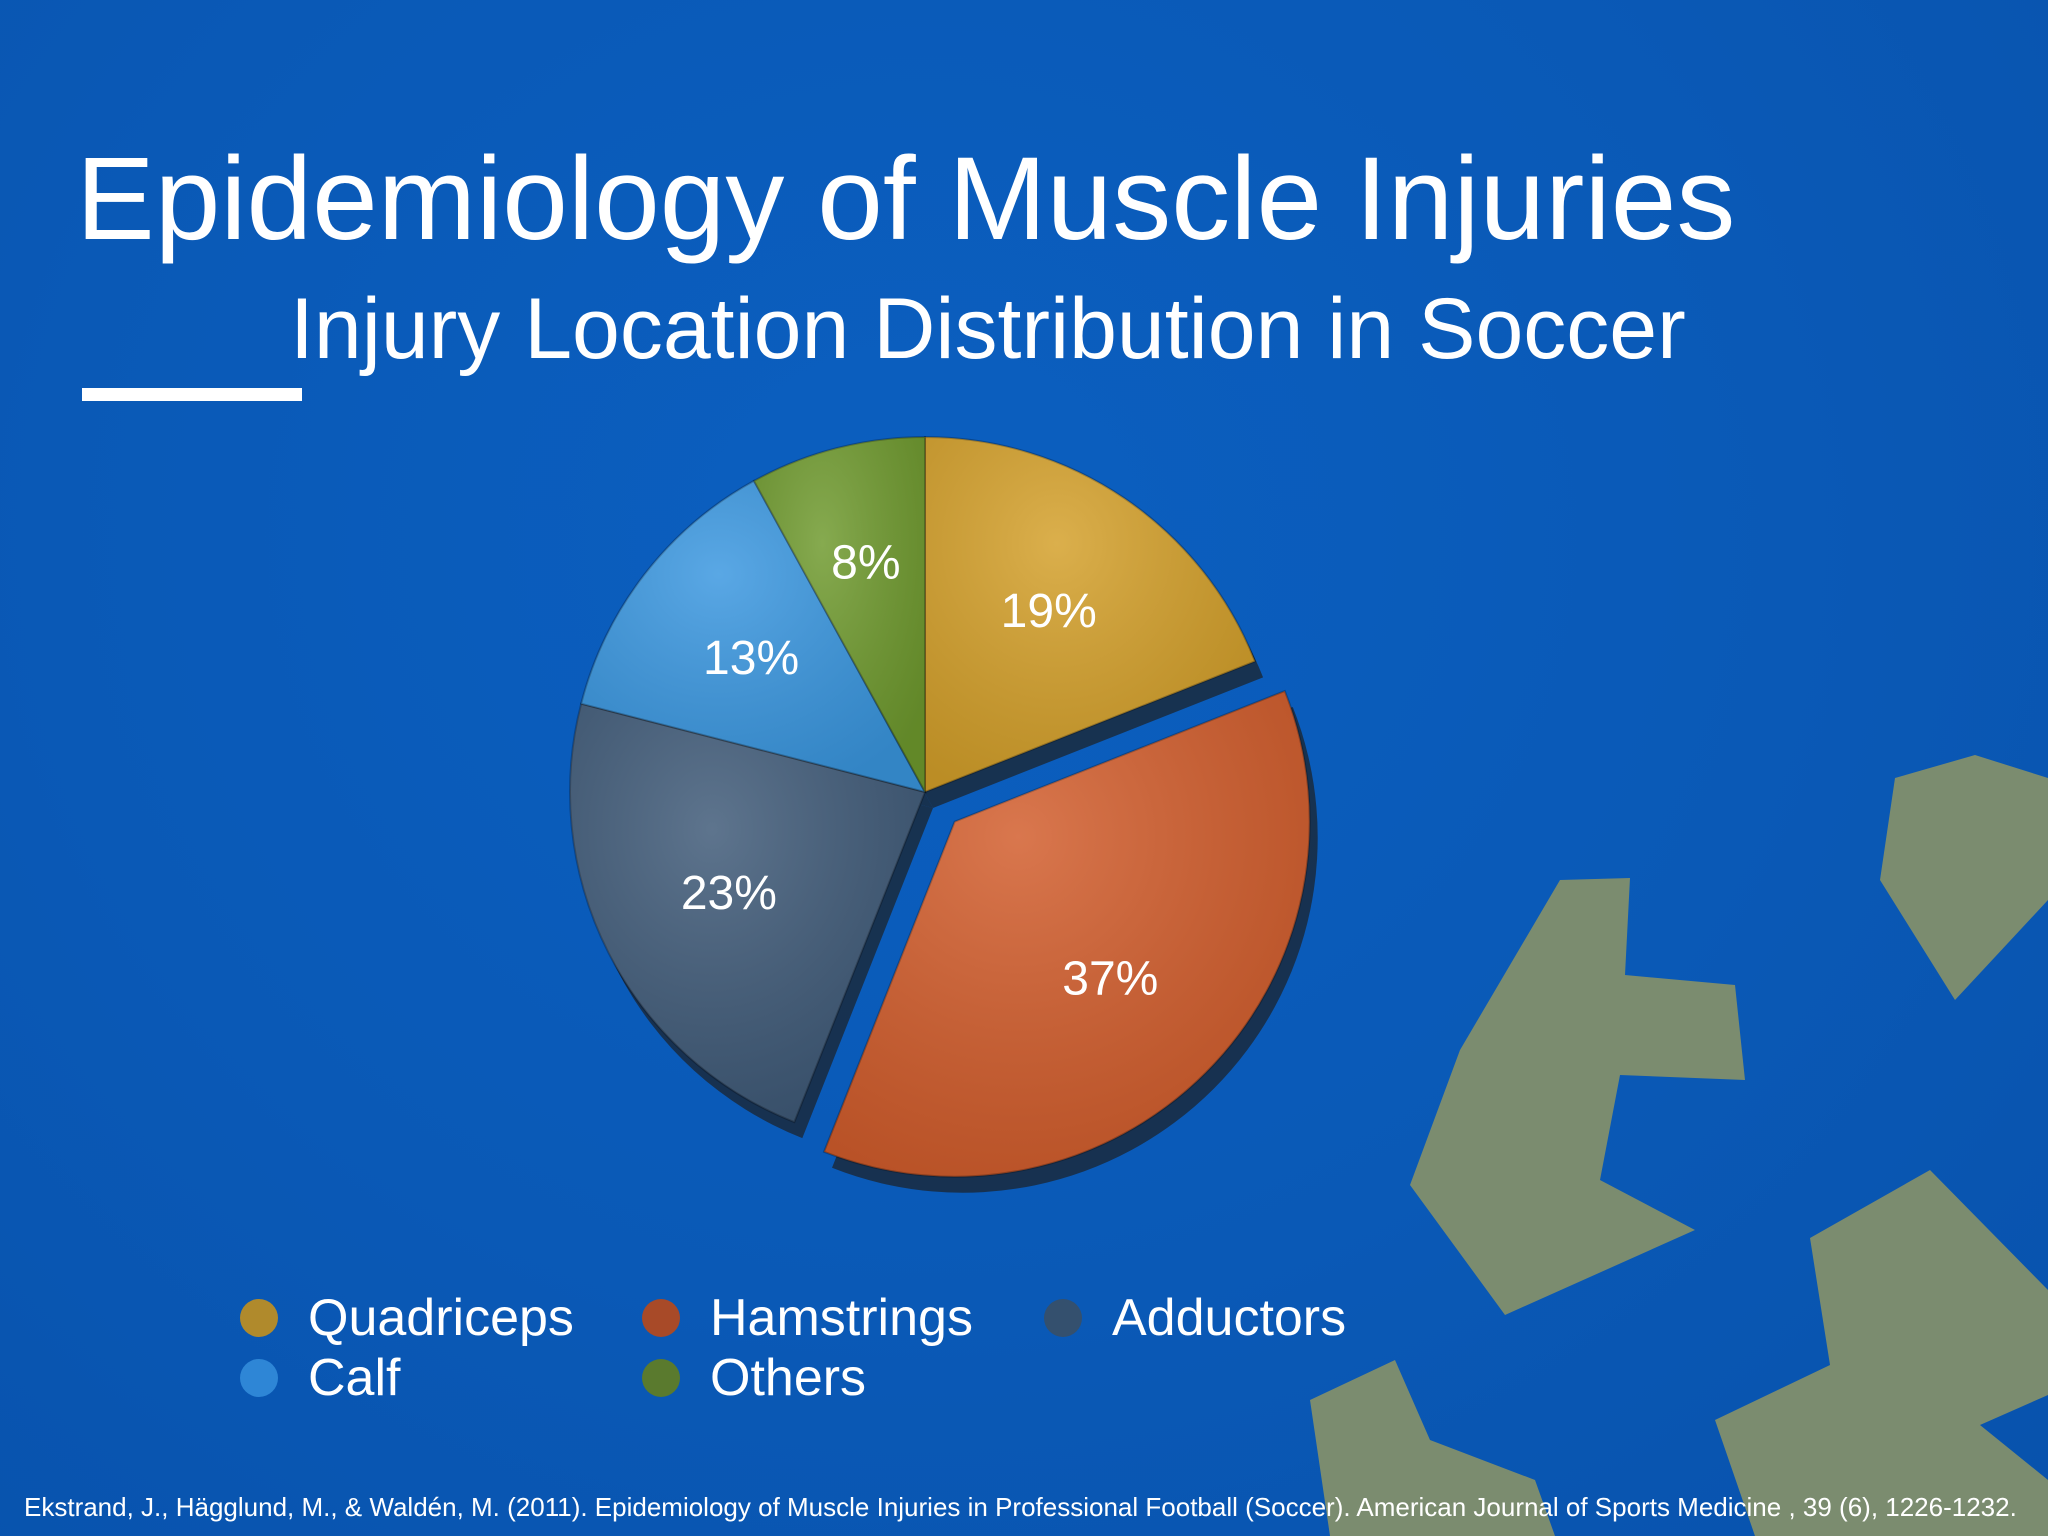 This screenshot has height=1536, width=2048. I want to click on pie-slice-shading-quadriceps, so click(1090, 614).